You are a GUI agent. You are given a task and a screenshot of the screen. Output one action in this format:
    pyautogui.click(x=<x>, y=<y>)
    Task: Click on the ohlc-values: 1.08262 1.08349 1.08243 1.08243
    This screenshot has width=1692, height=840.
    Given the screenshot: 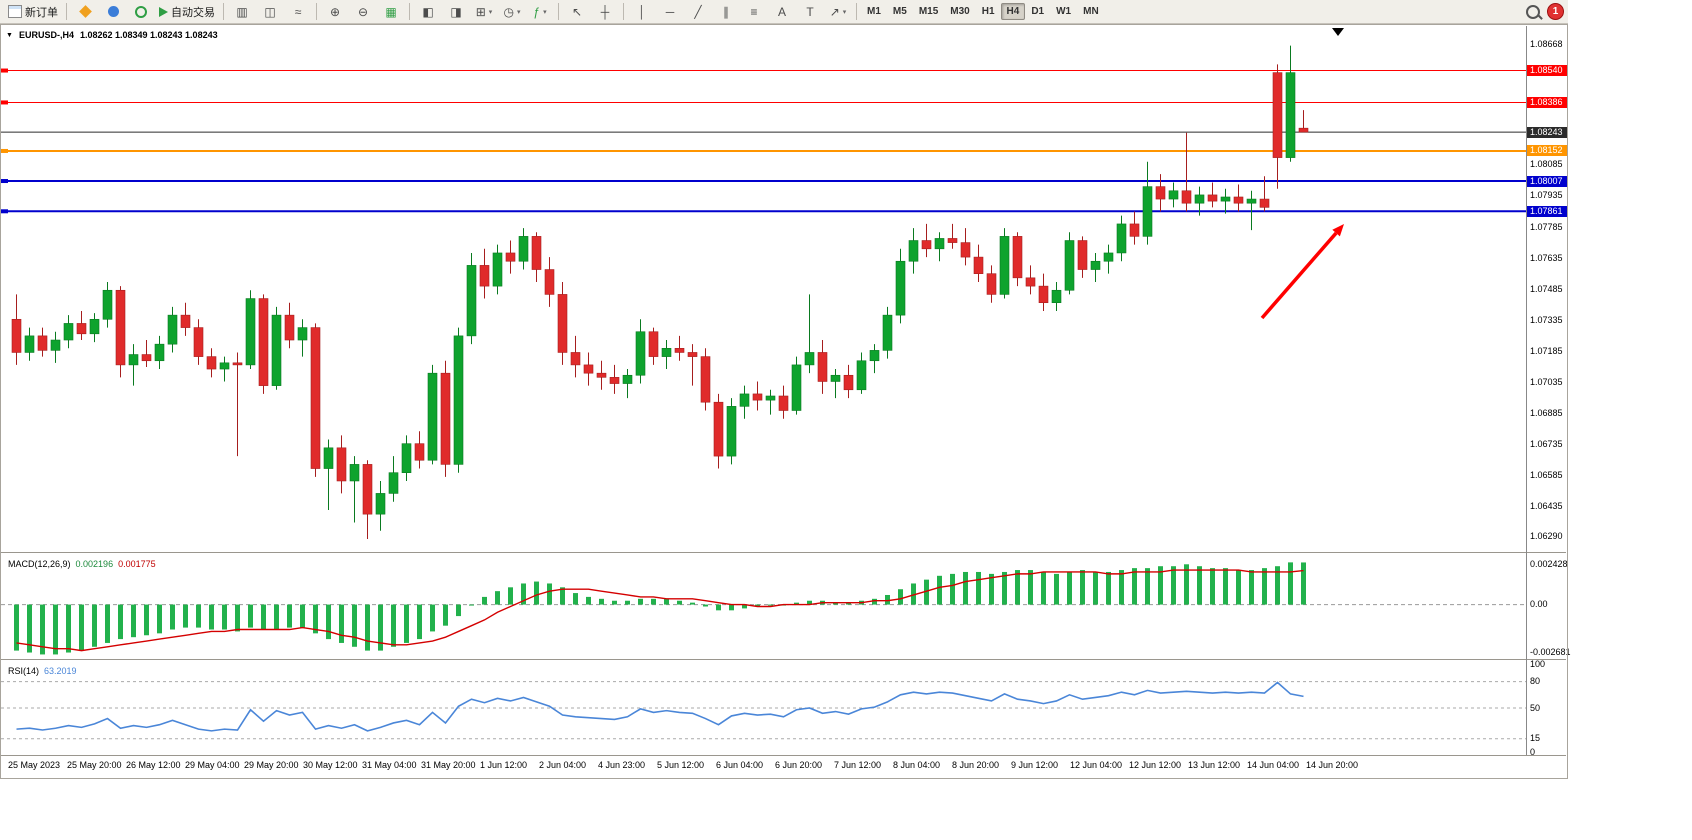 What is the action you would take?
    pyautogui.click(x=148, y=35)
    